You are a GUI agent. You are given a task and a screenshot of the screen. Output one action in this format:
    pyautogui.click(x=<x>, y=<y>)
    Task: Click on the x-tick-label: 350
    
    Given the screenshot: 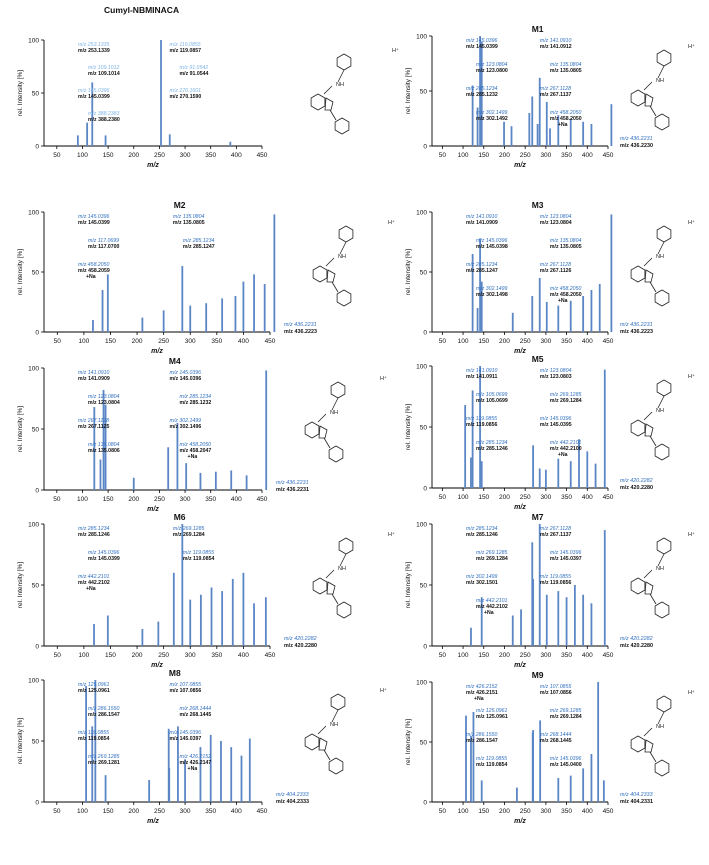 What is the action you would take?
    pyautogui.click(x=566, y=497)
    